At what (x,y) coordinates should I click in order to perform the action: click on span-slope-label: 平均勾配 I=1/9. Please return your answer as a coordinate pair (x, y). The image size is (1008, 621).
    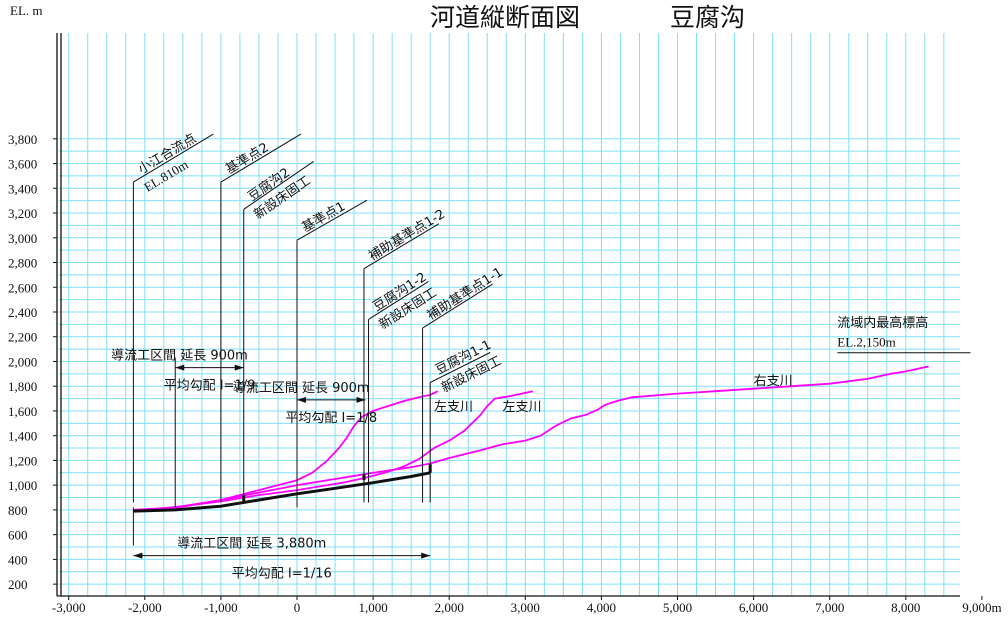
    Looking at the image, I should click on (210, 386).